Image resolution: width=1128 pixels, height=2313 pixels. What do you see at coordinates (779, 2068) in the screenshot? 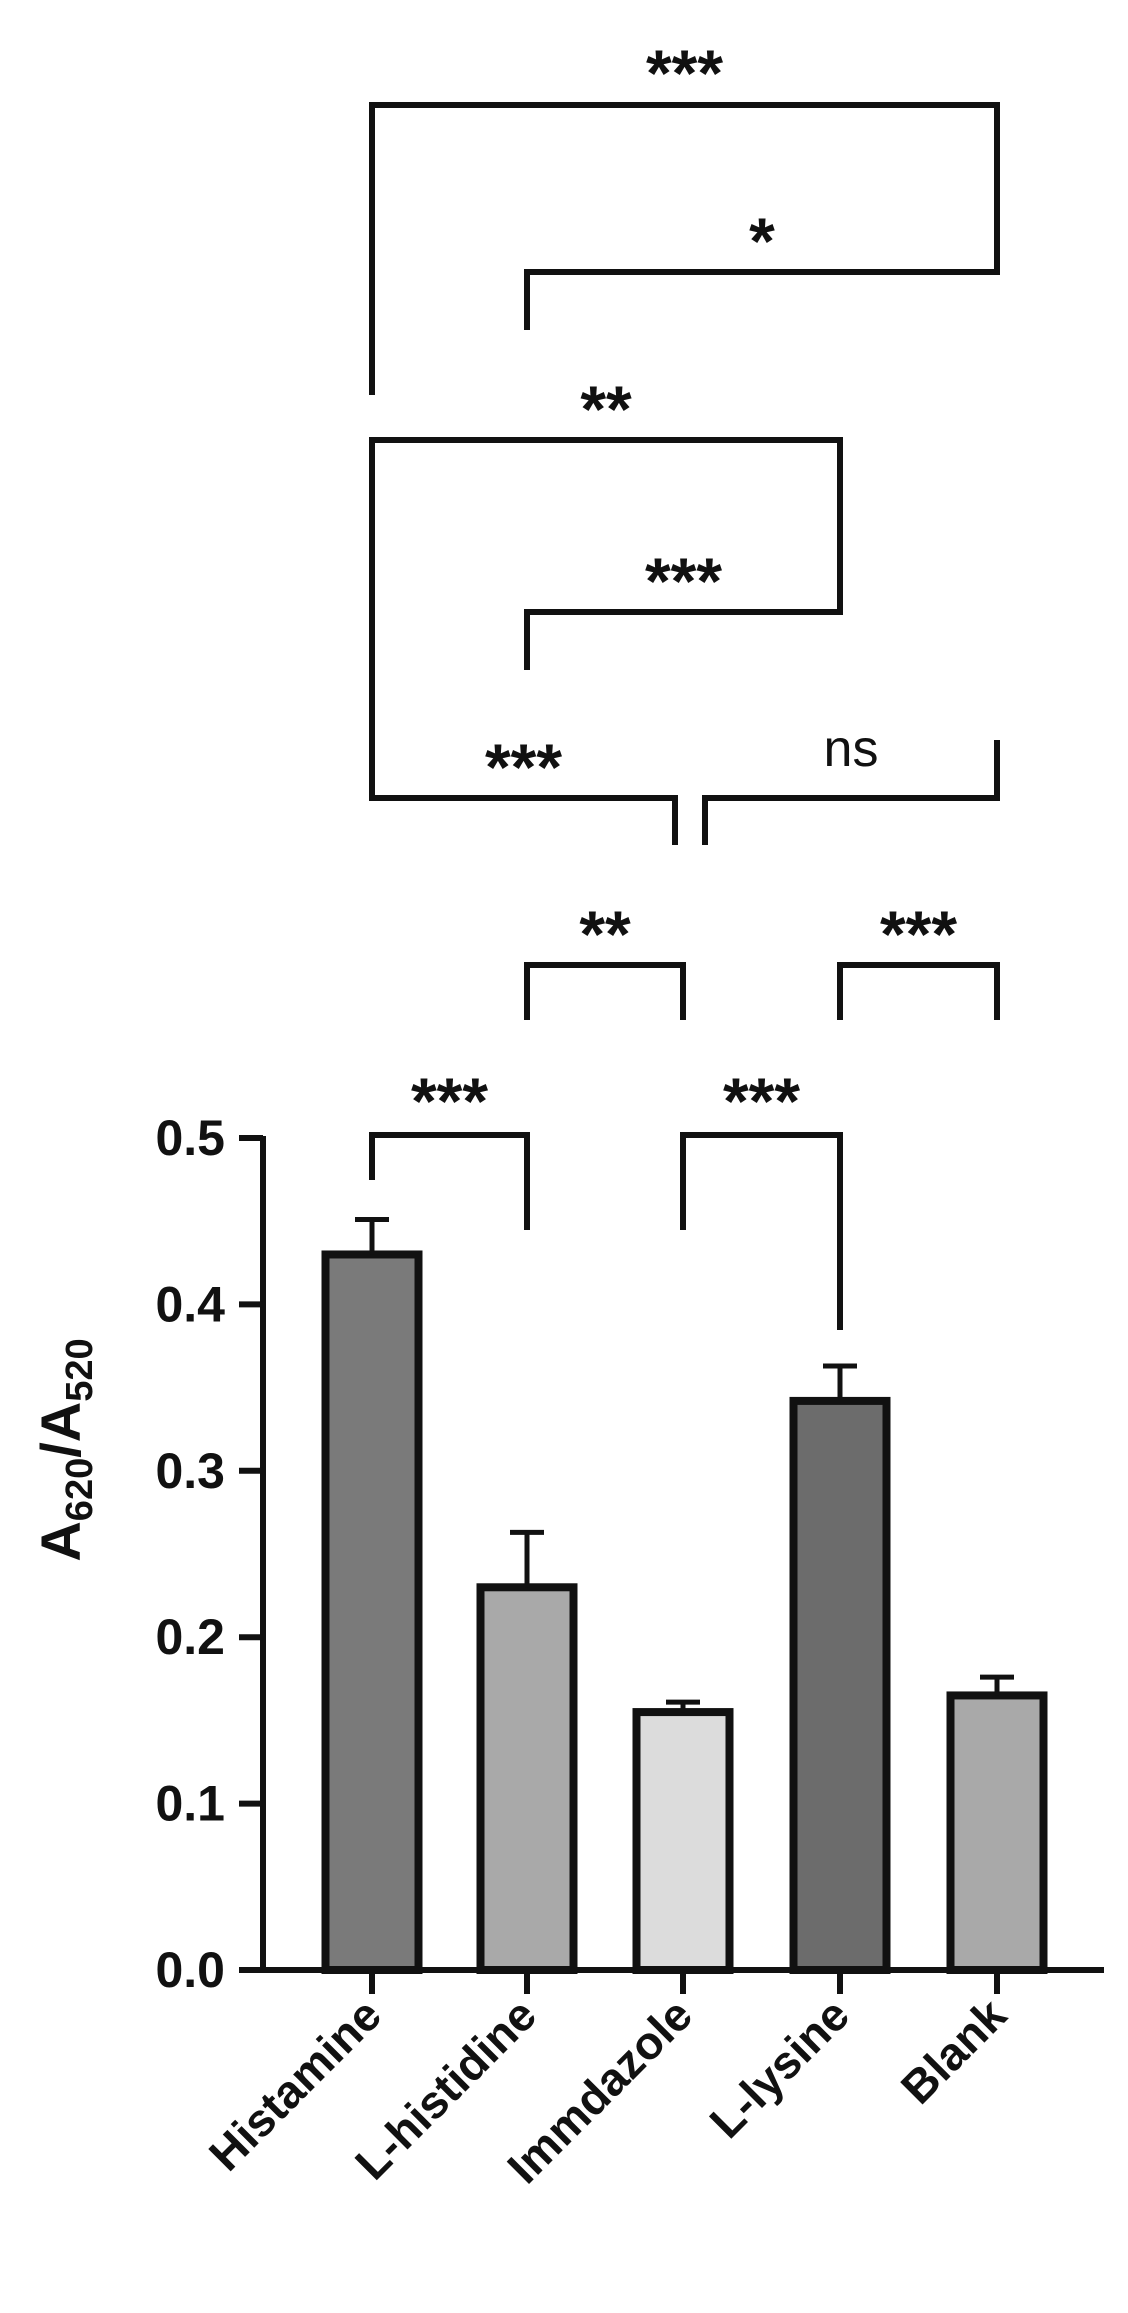
I see `x-tick-label: L-lysine` at bounding box center [779, 2068].